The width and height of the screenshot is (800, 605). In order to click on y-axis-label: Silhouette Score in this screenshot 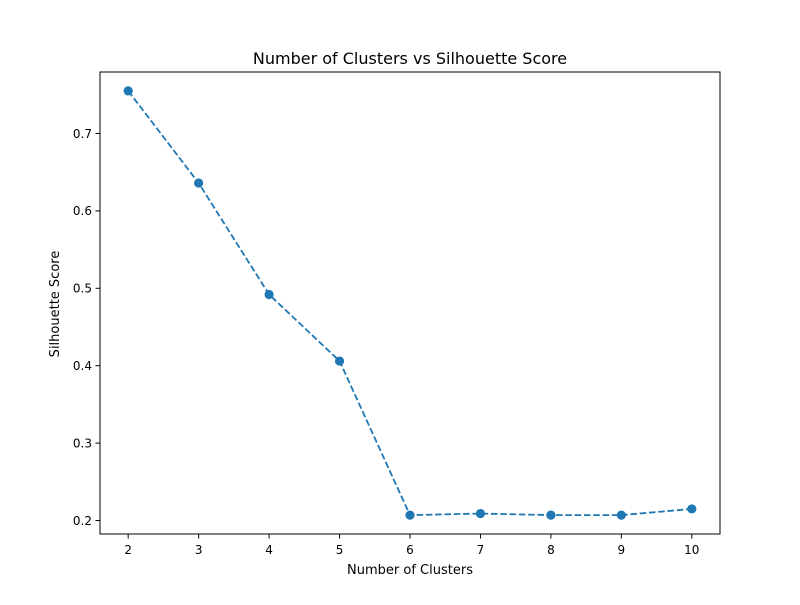, I will do `click(55, 304)`.